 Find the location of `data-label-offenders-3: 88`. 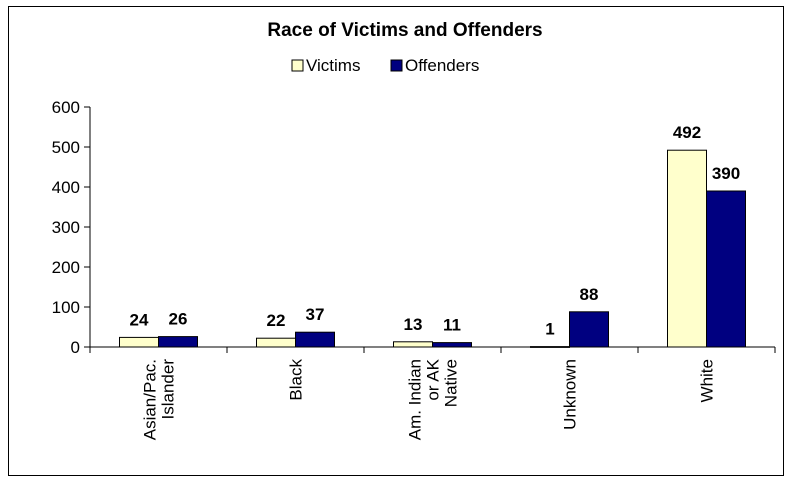

data-label-offenders-3: 88 is located at coordinates (589, 294).